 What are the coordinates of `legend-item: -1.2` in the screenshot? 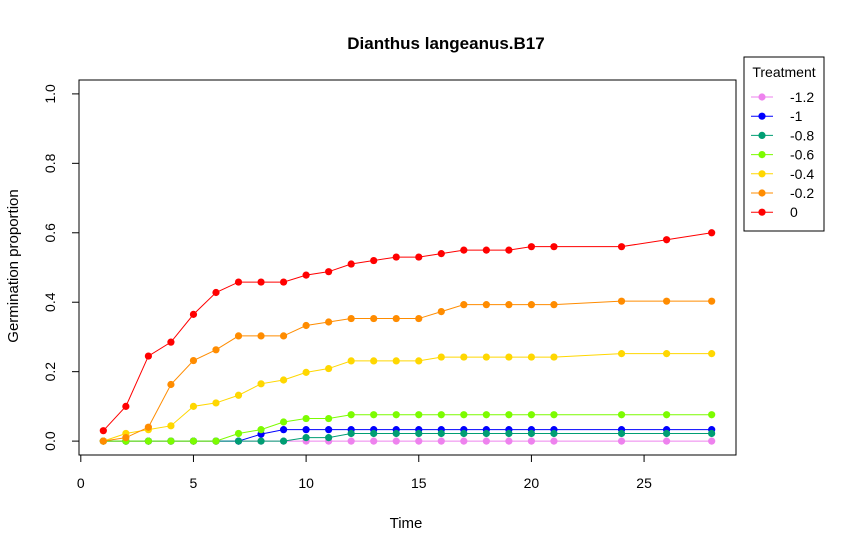 It's located at (782, 97).